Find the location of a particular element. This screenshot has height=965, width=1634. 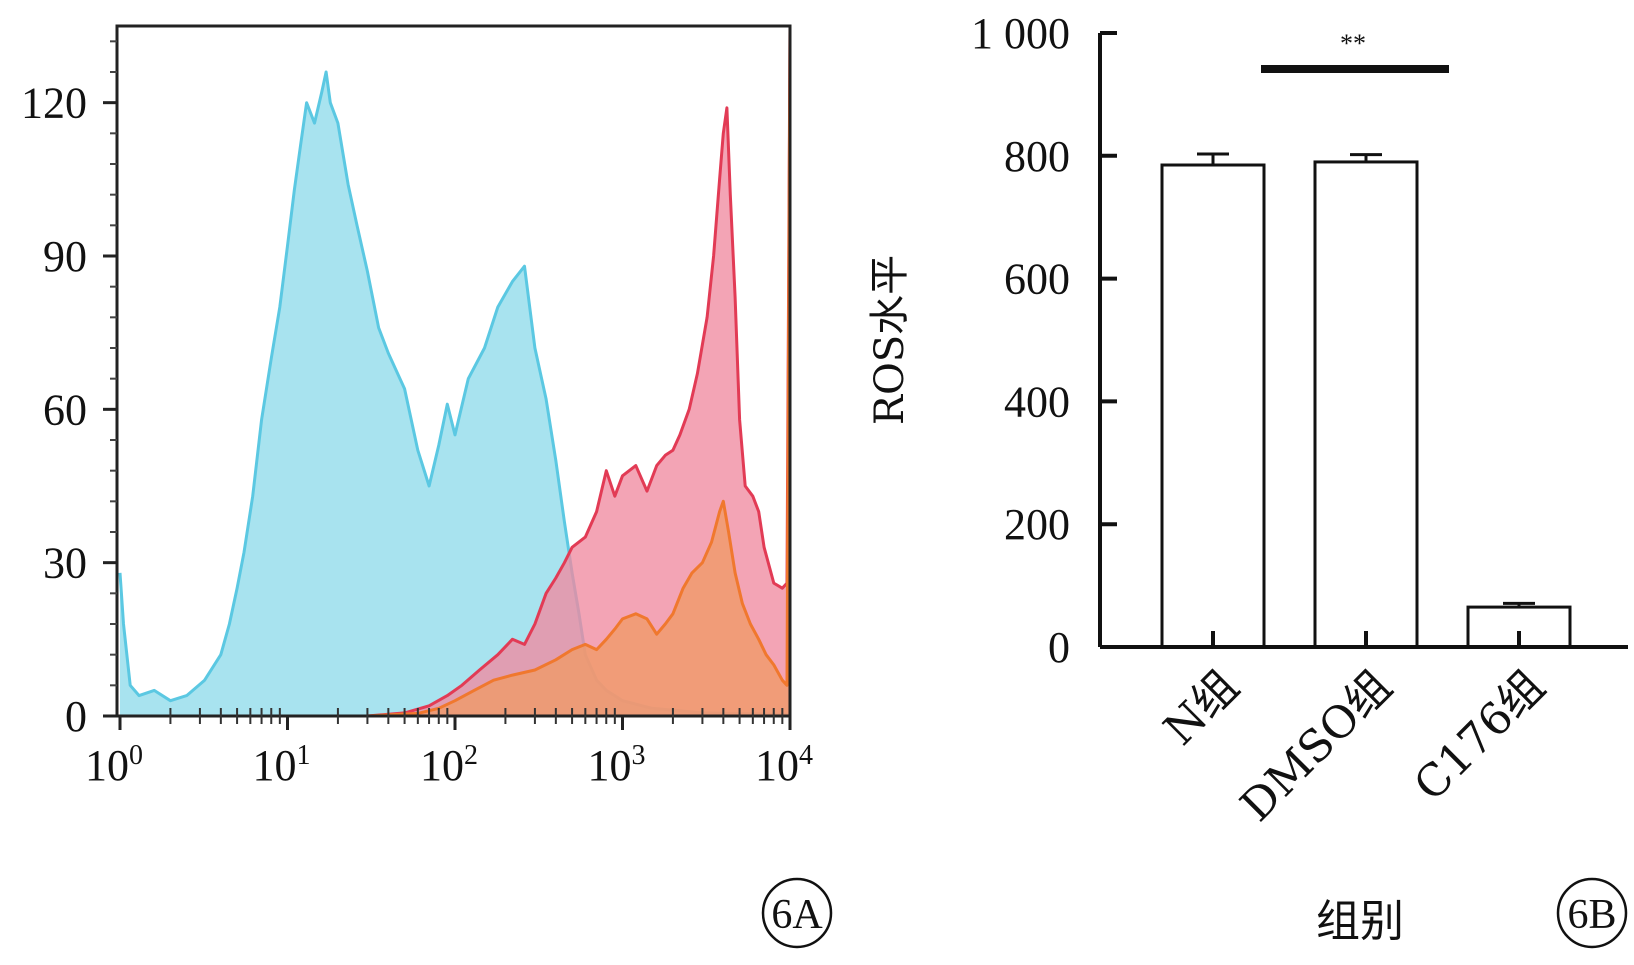

bar-chart-y-axis-title: ROS水平 is located at coordinates (890, 340).